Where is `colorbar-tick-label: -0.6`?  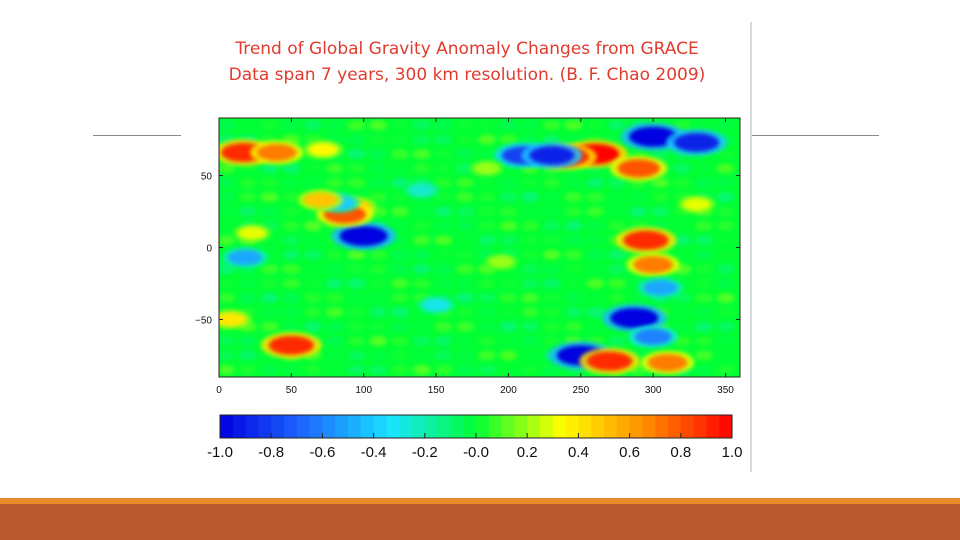
colorbar-tick-label: -0.6 is located at coordinates (322, 452).